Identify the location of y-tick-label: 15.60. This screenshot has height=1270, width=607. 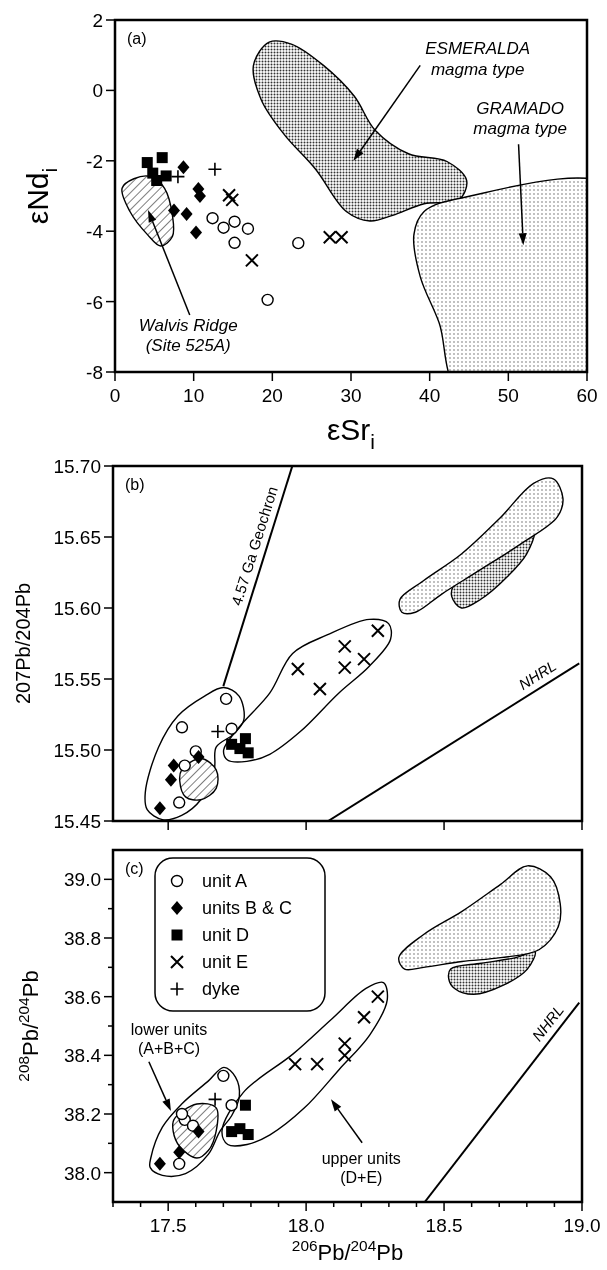
(77, 608).